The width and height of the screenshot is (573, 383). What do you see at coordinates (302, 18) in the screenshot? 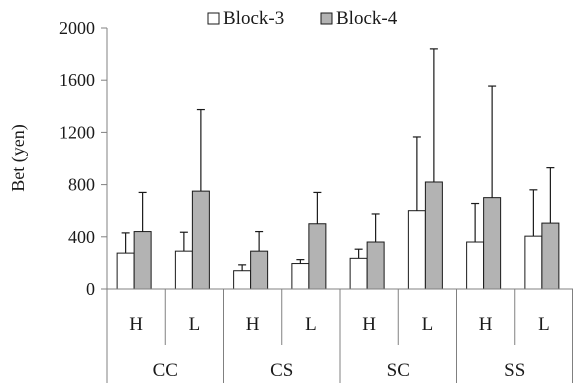
I see `legend: Block-3 Block-4` at bounding box center [302, 18].